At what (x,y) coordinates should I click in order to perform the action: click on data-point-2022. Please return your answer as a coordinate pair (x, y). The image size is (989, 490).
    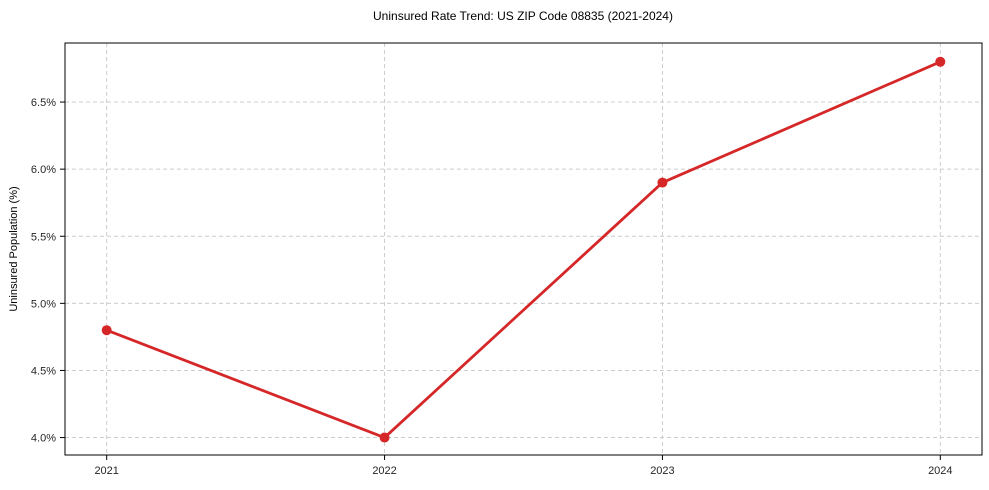
    Looking at the image, I should click on (384, 437).